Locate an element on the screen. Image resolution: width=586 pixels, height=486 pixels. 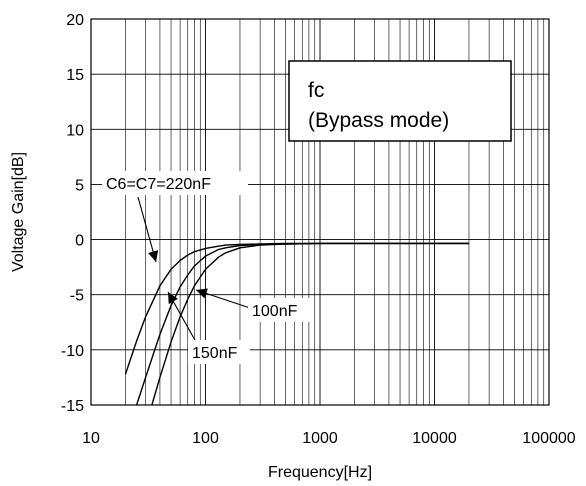
y-tick-label: 10 is located at coordinates (75, 130).